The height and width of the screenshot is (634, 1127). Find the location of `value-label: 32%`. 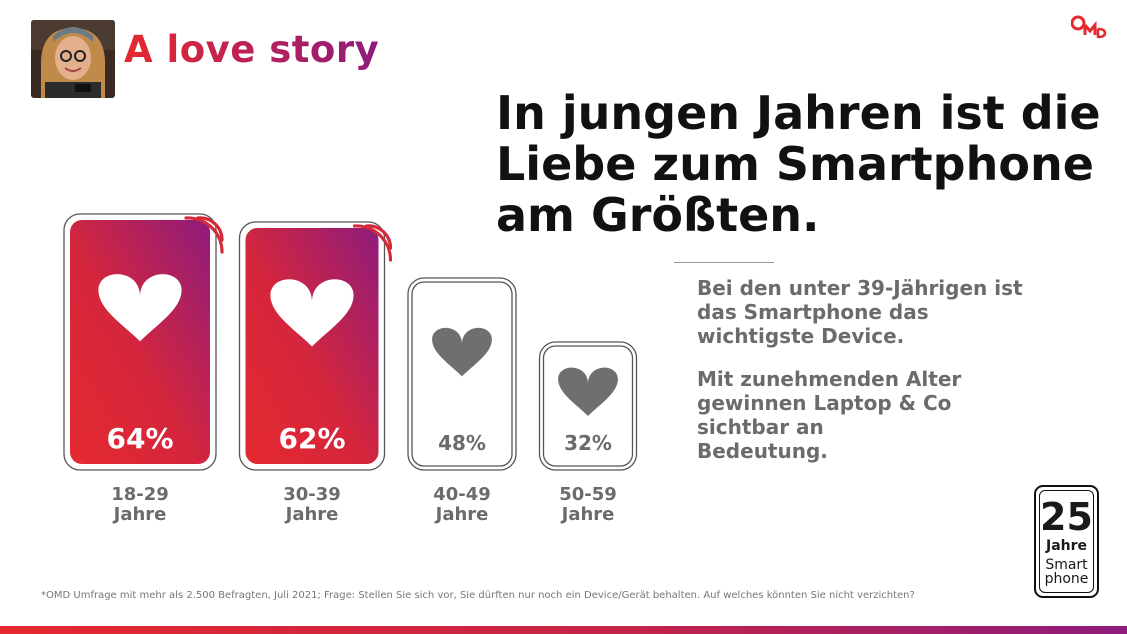

value-label: 32% is located at coordinates (588, 443).